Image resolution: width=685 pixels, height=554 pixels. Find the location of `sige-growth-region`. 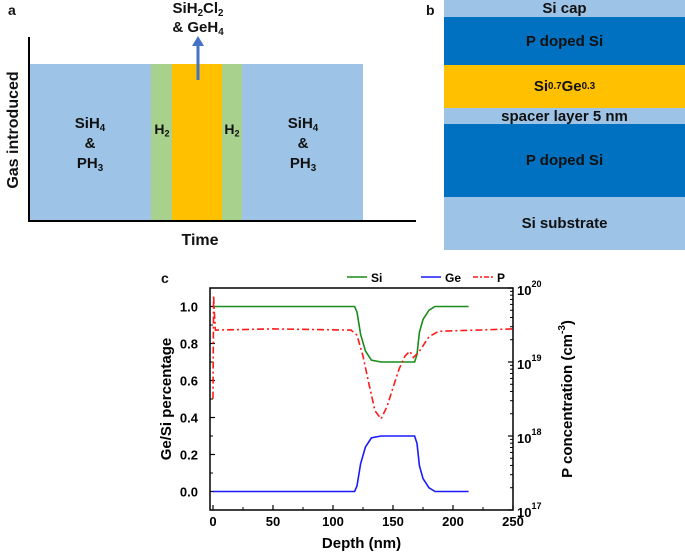

sige-growth-region is located at coordinates (197, 142).